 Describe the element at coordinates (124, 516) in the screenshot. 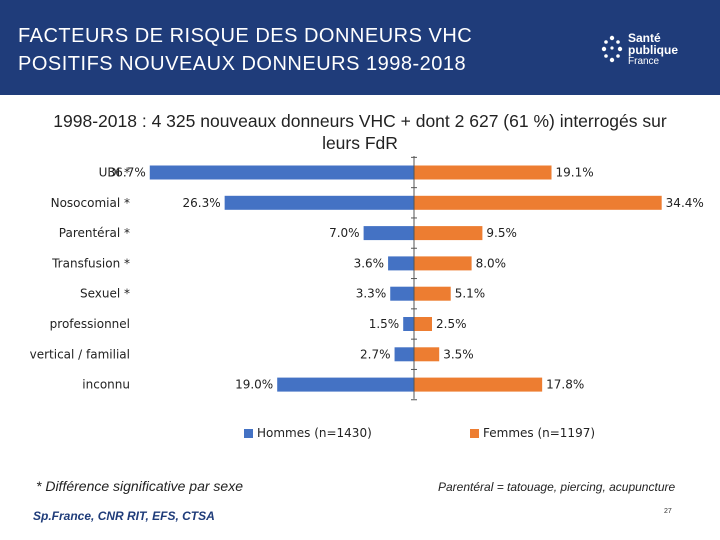

I see `source-note: Sp.France, CNR RIT, EFS, CTSA` at that location.